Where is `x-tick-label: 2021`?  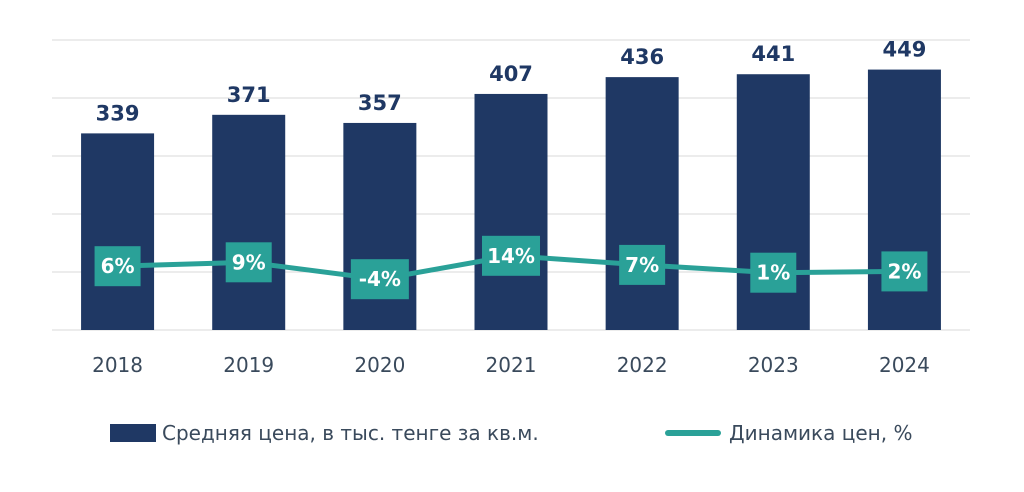
x-tick-label: 2021 is located at coordinates (511, 365).